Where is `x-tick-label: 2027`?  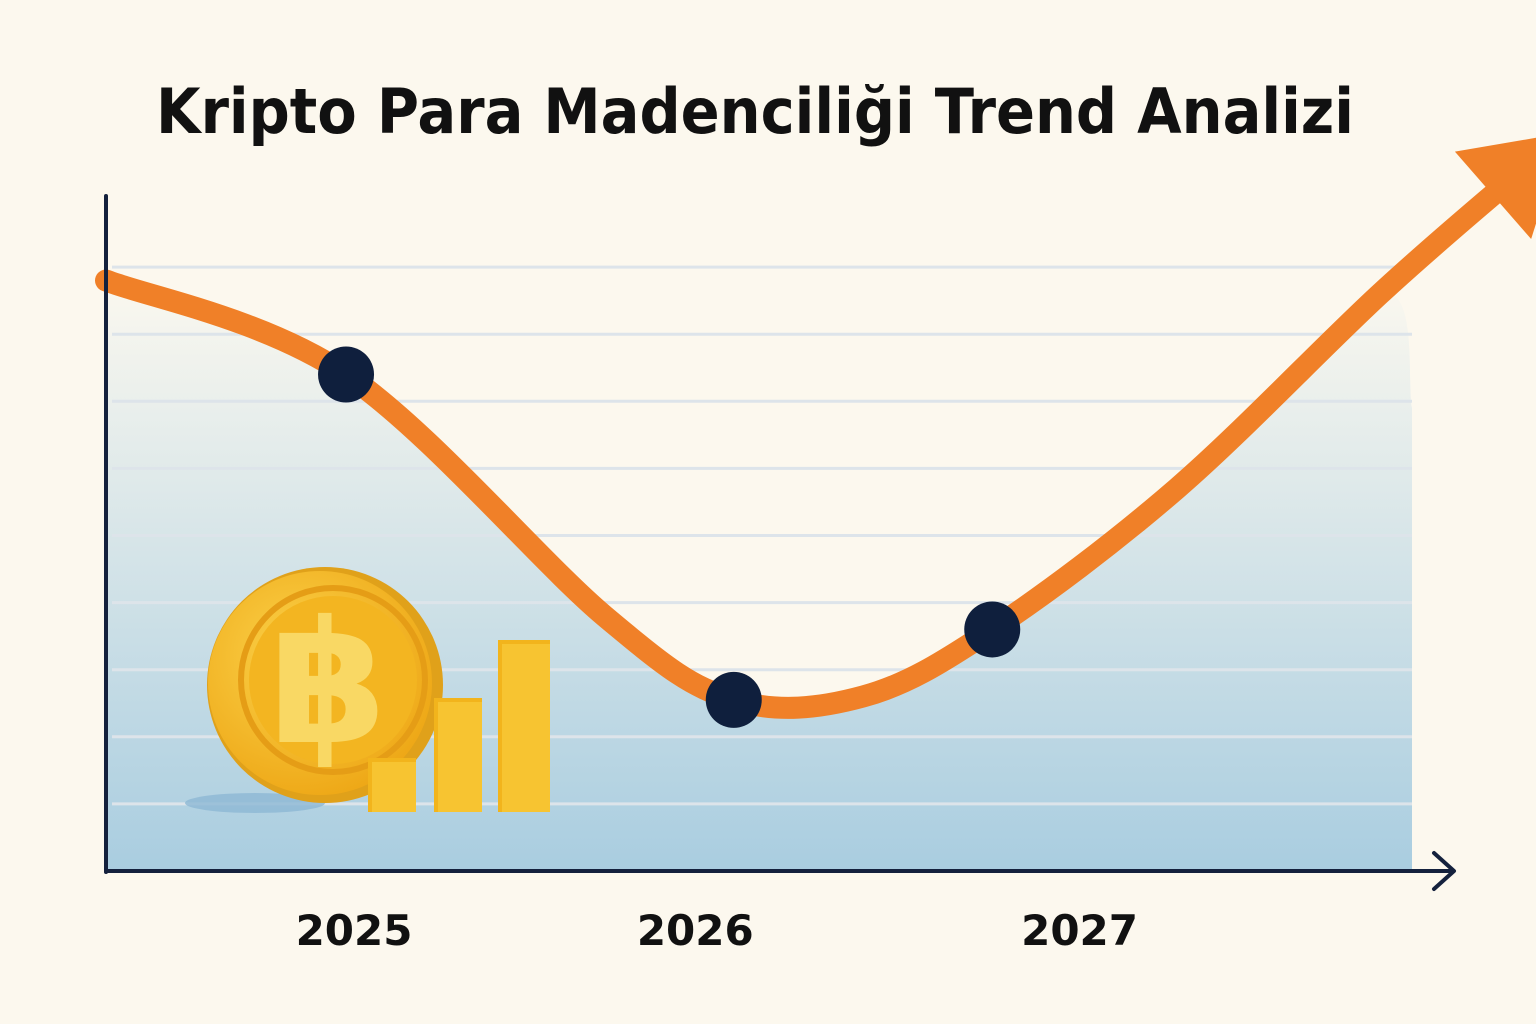
x-tick-label: 2027 is located at coordinates (1079, 930).